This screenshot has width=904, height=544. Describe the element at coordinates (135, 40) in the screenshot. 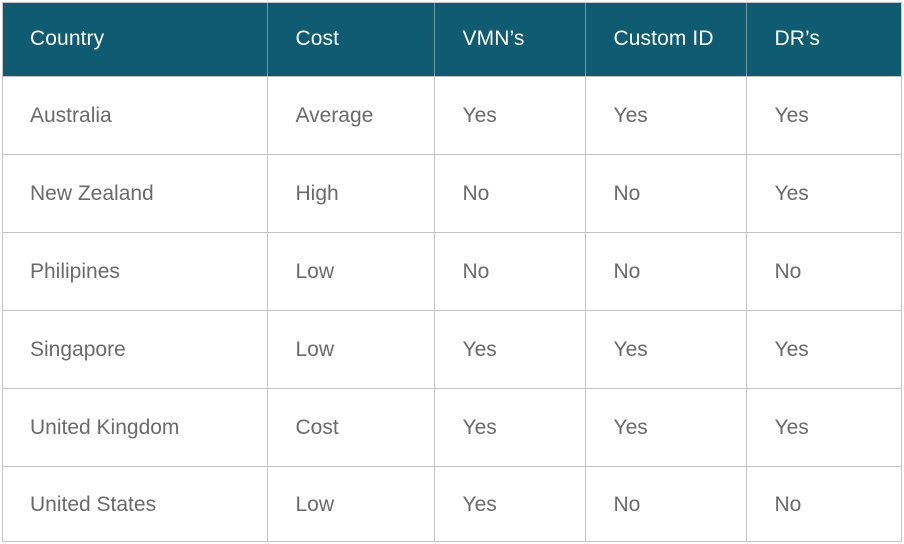

I see `header-country: Country` at that location.